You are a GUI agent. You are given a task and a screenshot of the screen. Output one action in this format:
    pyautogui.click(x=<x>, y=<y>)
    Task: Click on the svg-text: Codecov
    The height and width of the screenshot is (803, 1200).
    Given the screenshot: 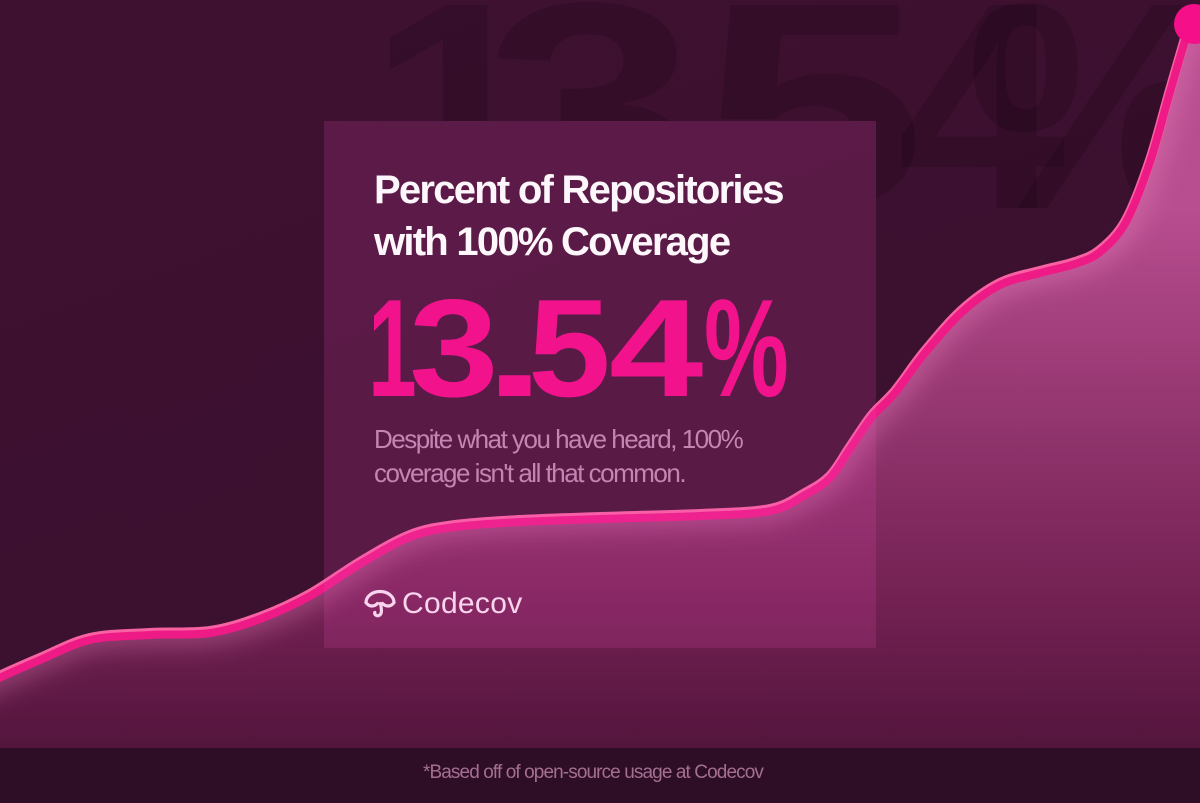 What is the action you would take?
    pyautogui.click(x=462, y=603)
    